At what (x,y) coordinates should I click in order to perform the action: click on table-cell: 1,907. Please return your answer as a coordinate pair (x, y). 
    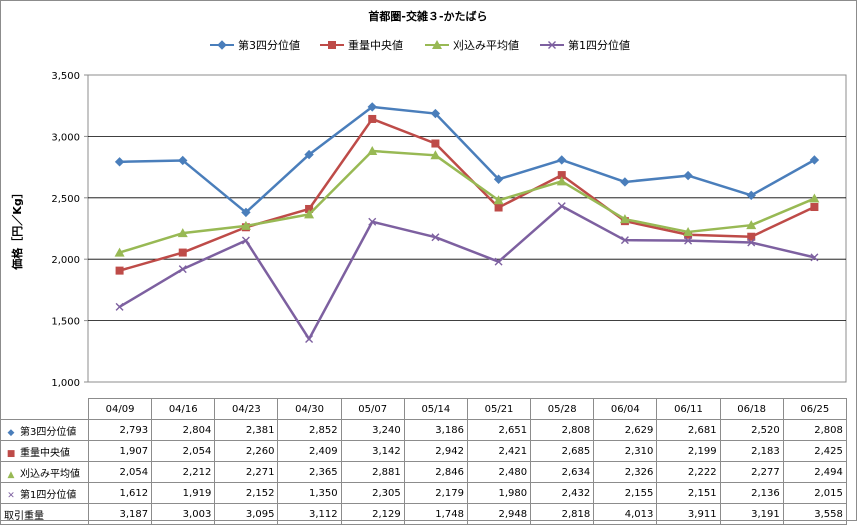
    Looking at the image, I should click on (120, 451).